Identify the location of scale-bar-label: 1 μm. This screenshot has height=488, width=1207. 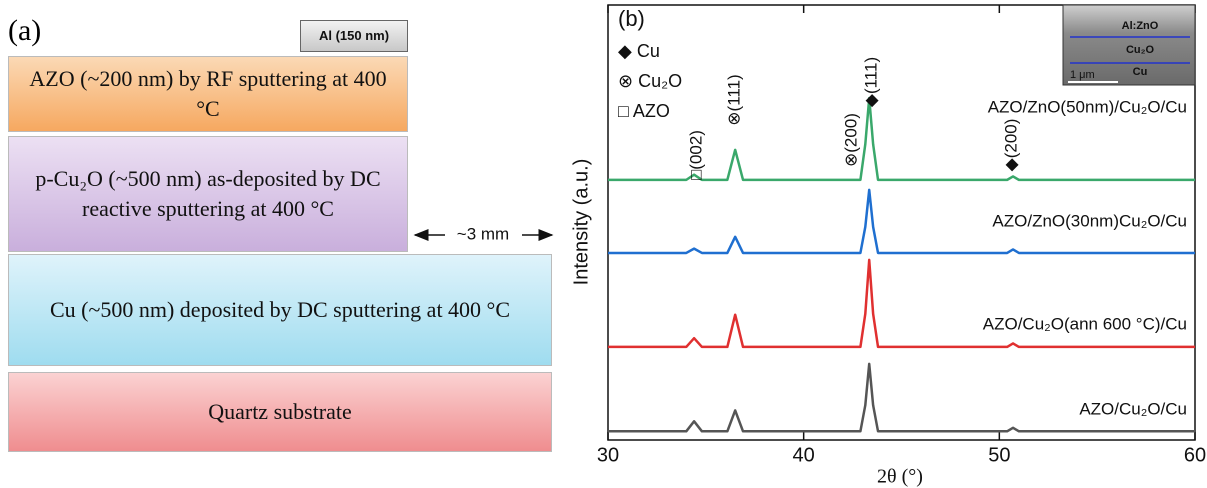
(1082, 75).